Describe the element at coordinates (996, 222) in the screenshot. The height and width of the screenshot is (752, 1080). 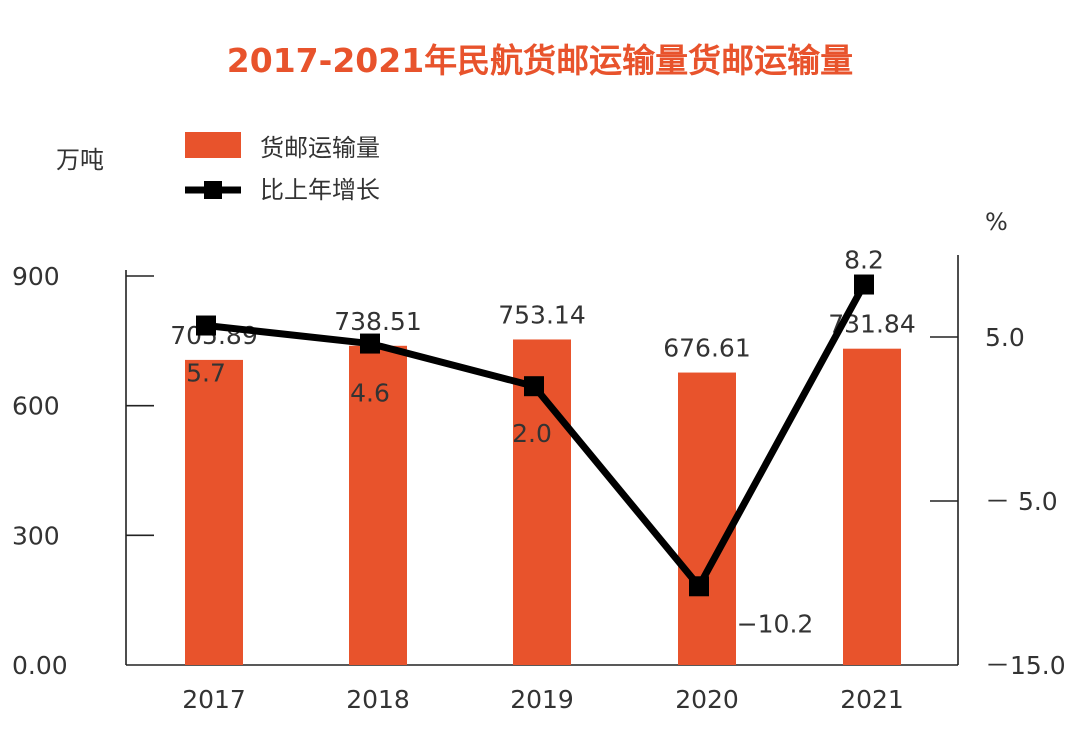
I see `right-axis-unit: %` at that location.